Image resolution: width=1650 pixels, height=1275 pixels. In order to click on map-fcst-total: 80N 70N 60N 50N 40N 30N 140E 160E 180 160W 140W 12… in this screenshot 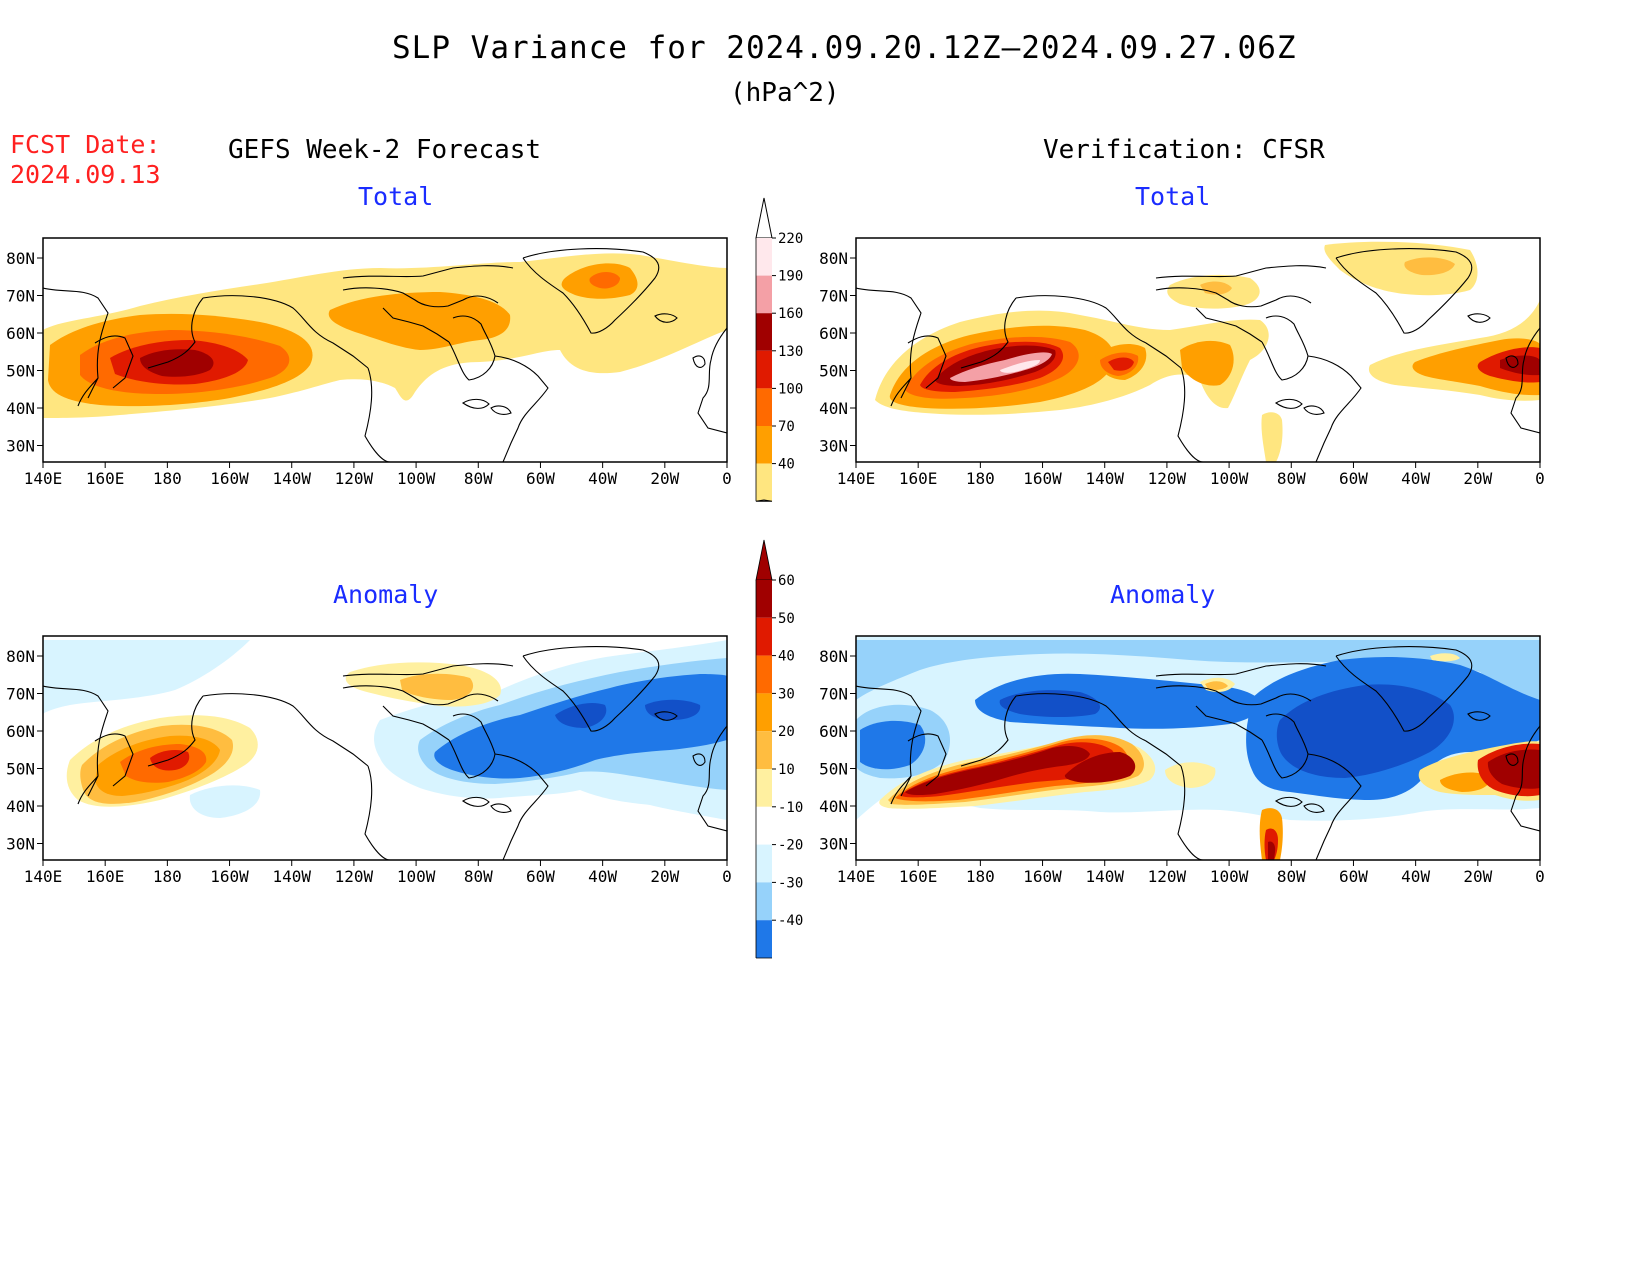, I will do `click(369, 362)`.